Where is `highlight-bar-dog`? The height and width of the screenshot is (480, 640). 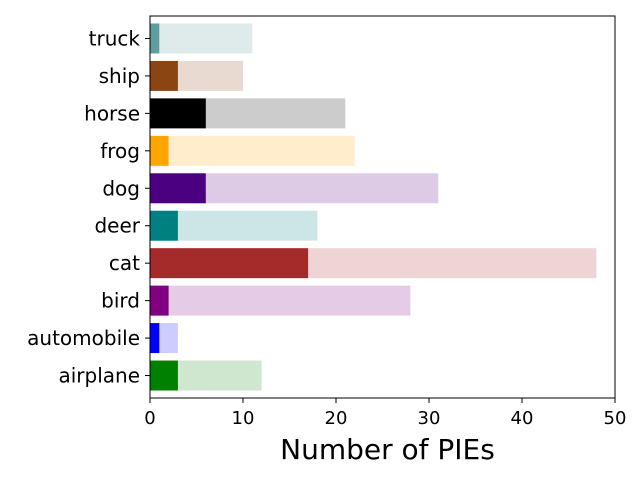
highlight-bar-dog is located at coordinates (178, 188).